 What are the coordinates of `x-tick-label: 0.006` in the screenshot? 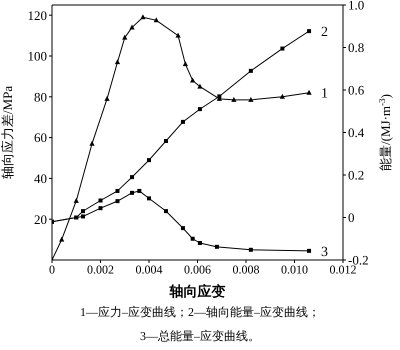 It's located at (197, 269).